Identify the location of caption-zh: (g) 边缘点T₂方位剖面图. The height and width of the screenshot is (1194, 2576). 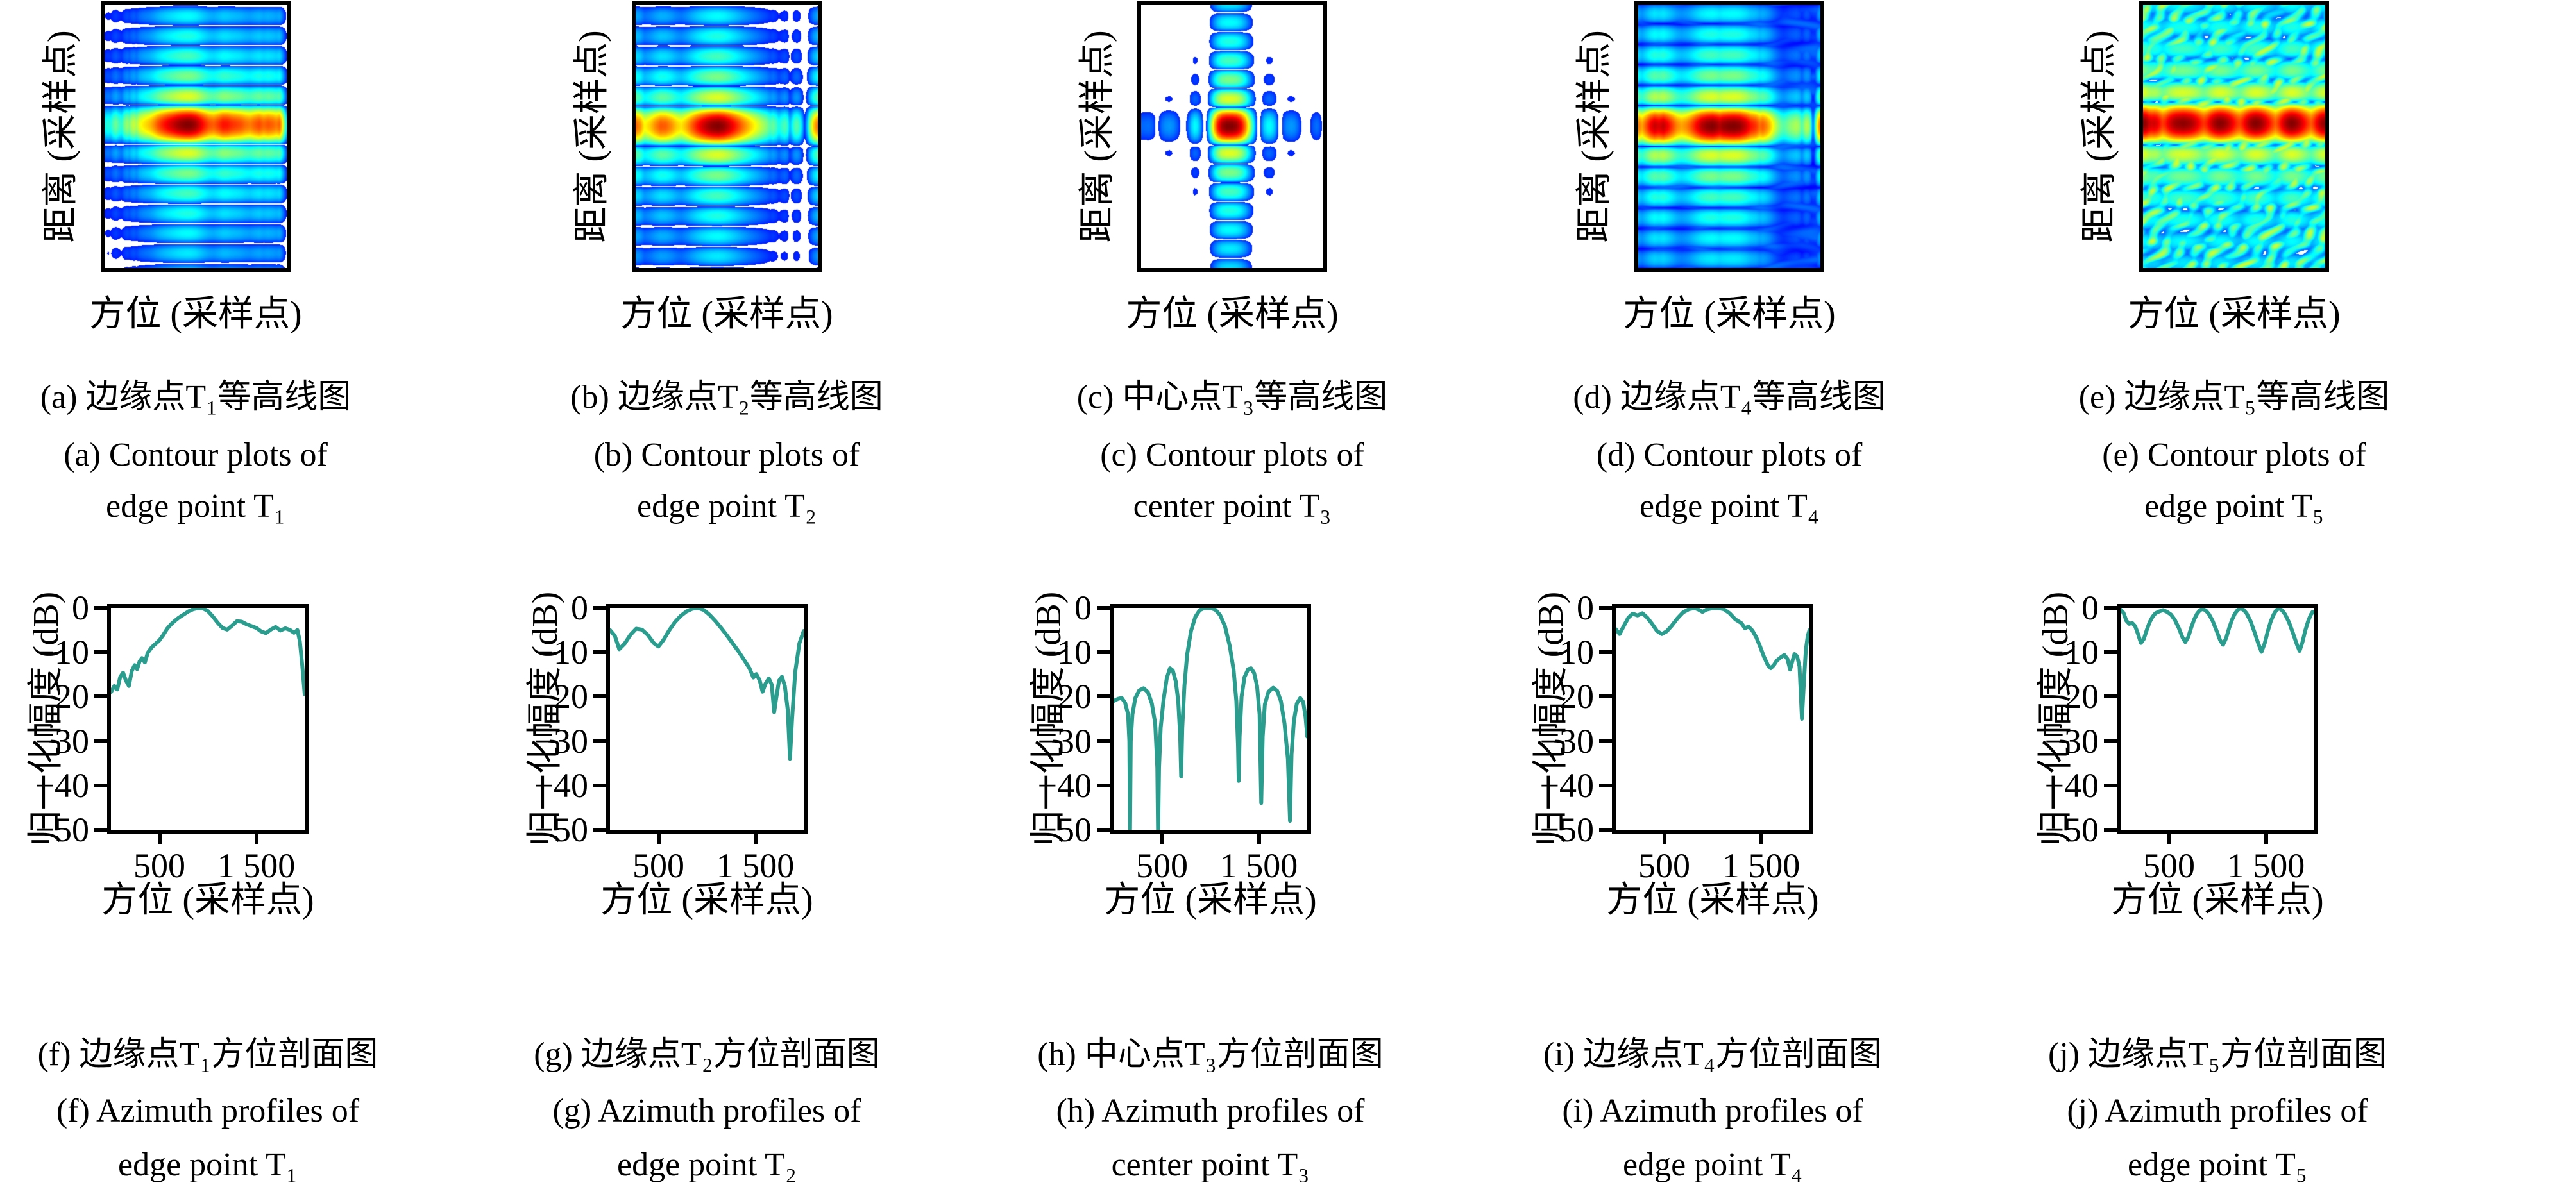
(707, 1054).